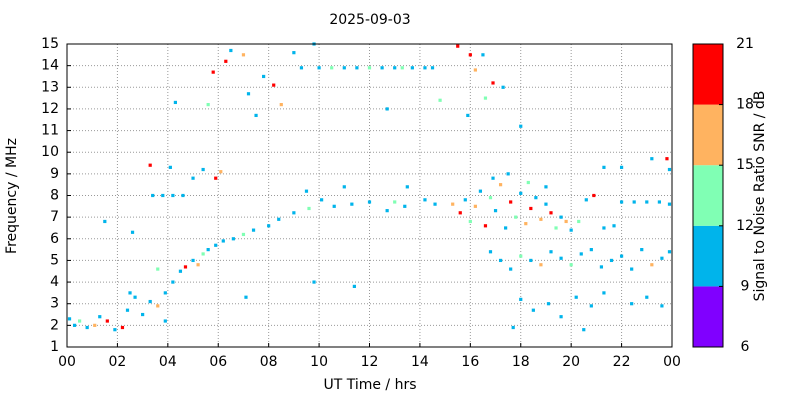  Describe the element at coordinates (370, 362) in the screenshot. I see `x-tick-label: 12` at that location.